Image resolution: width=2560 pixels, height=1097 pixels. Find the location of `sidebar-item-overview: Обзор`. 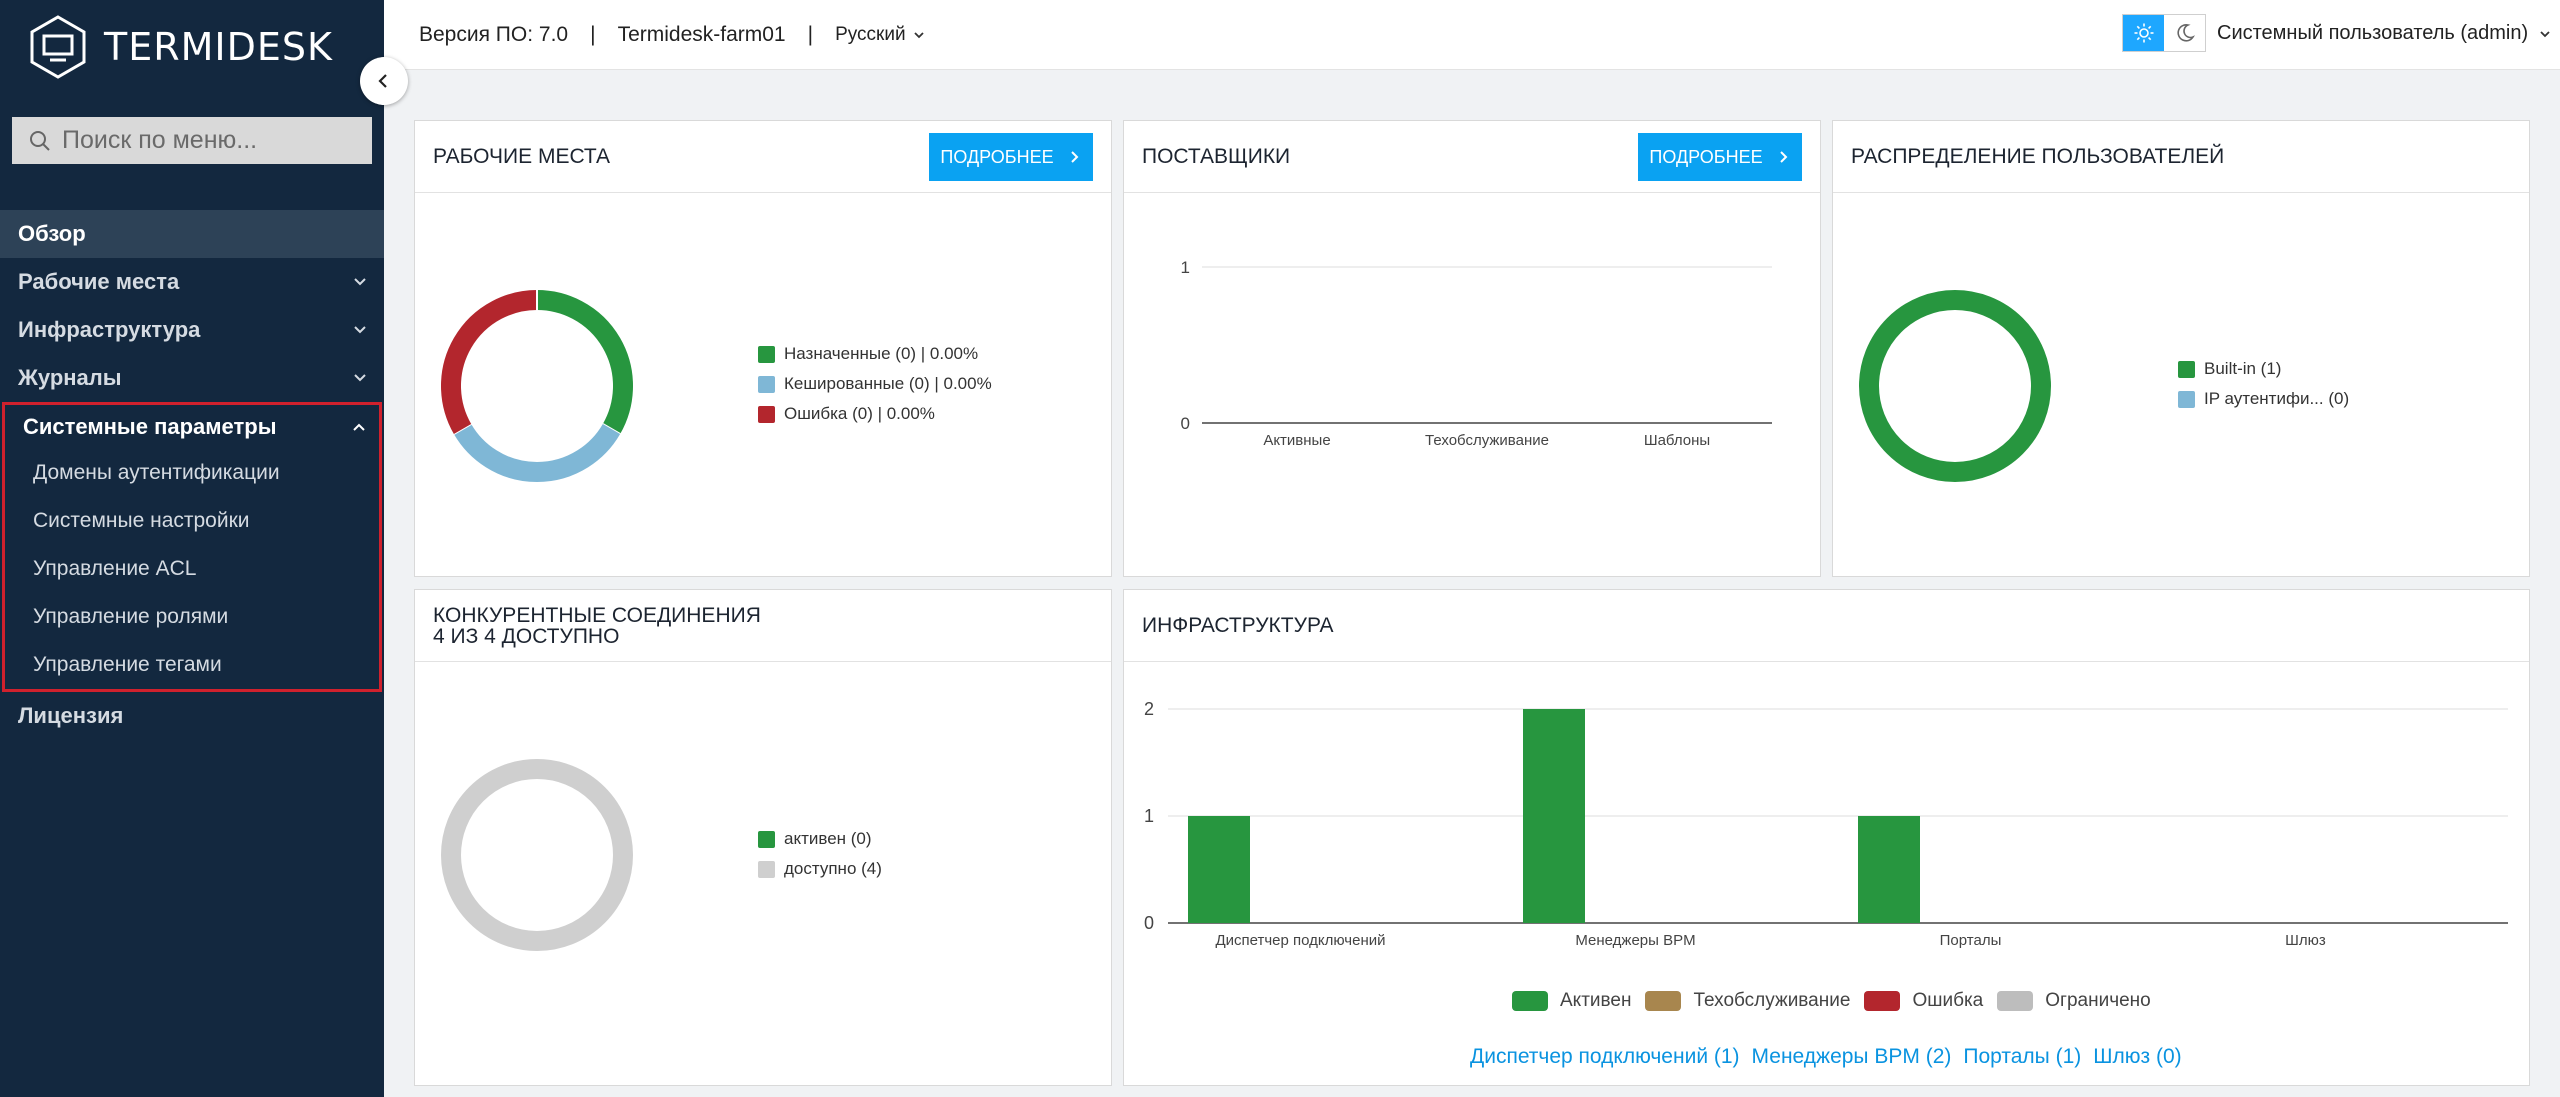

sidebar-item-overview: Обзор is located at coordinates (192, 234).